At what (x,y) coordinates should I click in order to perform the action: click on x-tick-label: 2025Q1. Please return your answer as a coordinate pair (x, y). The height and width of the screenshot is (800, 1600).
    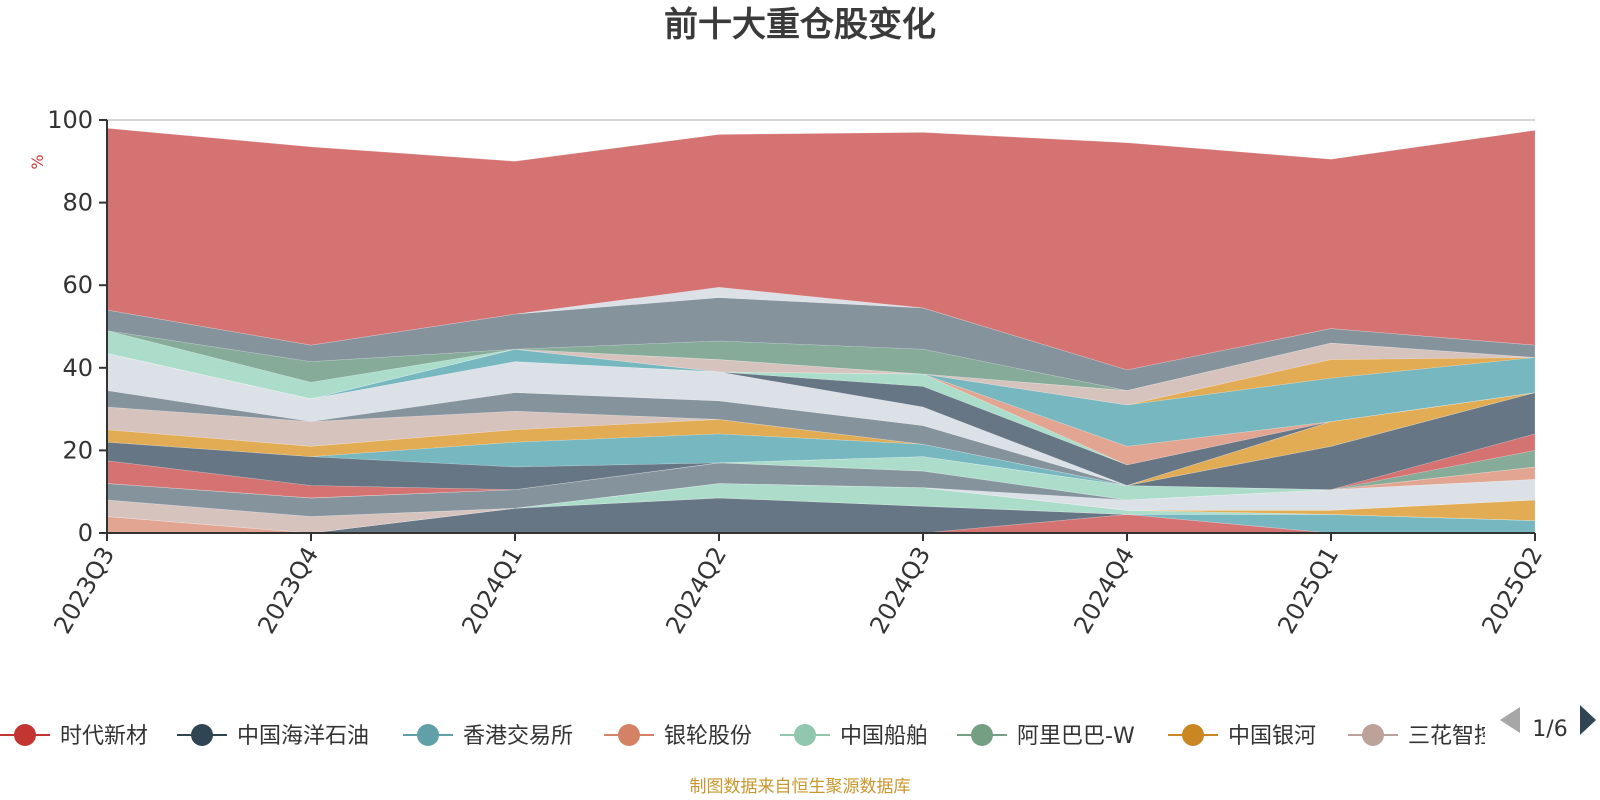
    Looking at the image, I should click on (1308, 590).